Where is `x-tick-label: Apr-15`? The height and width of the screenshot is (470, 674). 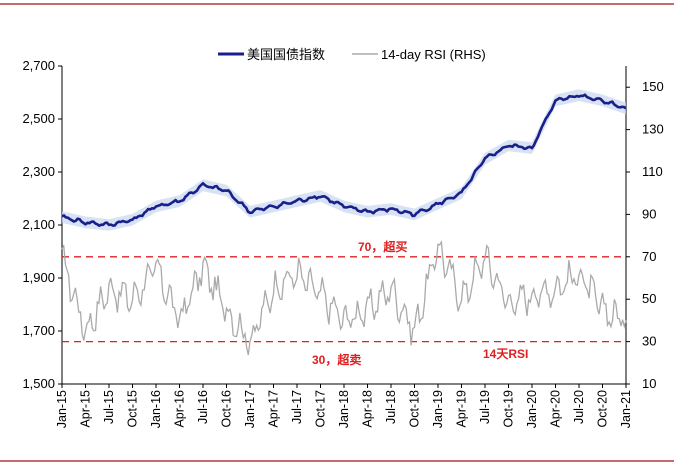
x-tick-label: Apr-15 is located at coordinates (86, 409).